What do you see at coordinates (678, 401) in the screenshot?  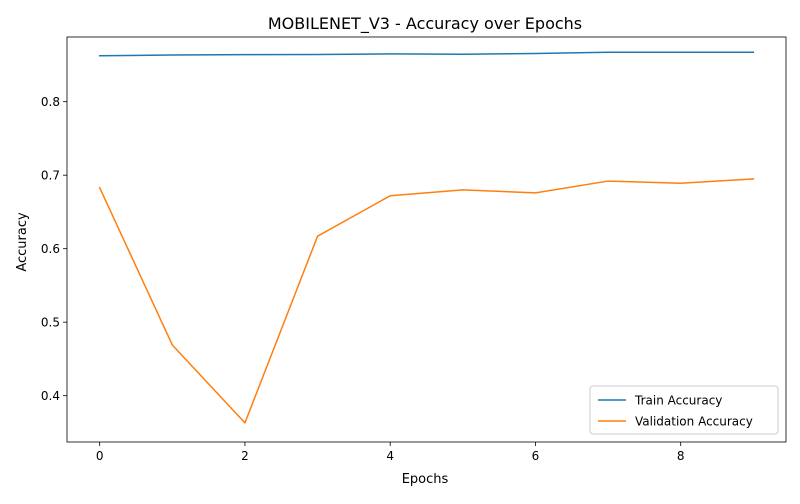 I see `legend-label-0: Train Accuracy` at bounding box center [678, 401].